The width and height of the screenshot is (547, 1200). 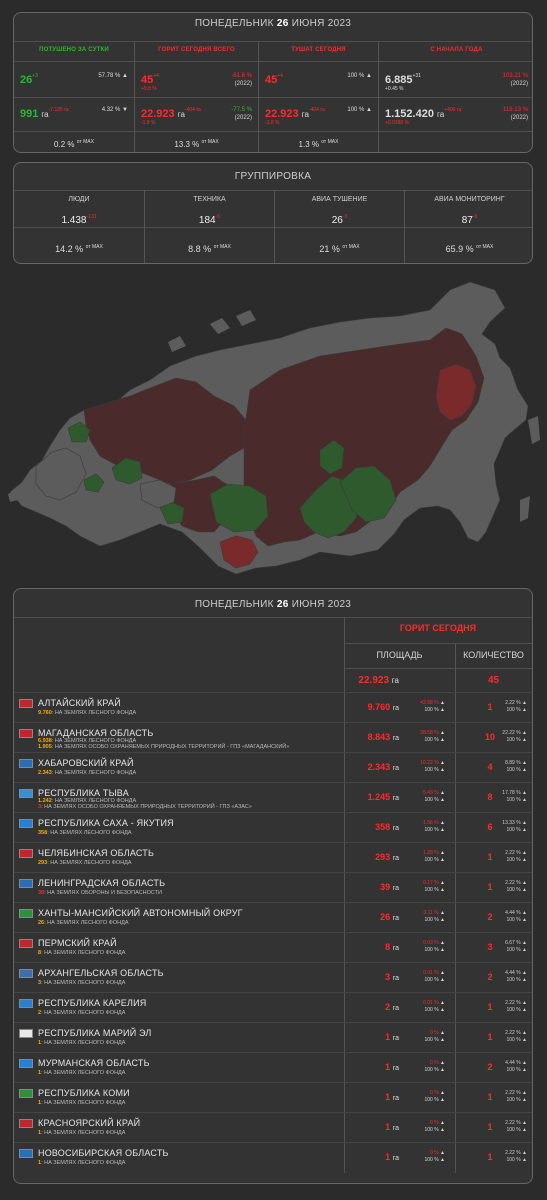 I want to click on region-name: РЕСПУБЛИКА ТЫВА, so click(x=83, y=793).